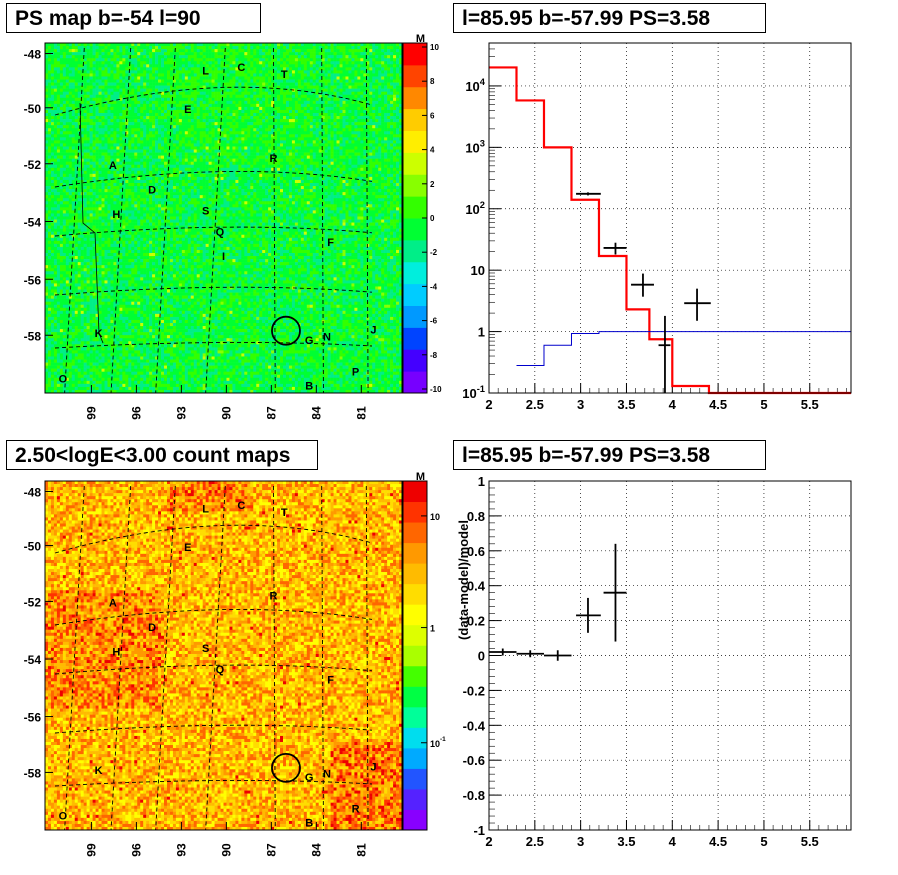 This screenshot has width=898, height=875. Describe the element at coordinates (420, 477) in the screenshot. I see `map2-colorbar-corner-label: M` at that location.